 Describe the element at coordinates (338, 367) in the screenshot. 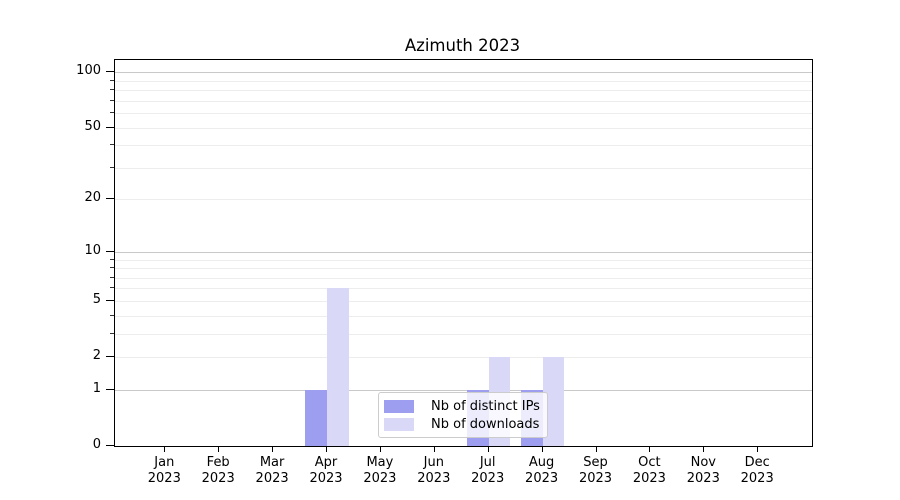

I see `bar-downloads-apr` at that location.